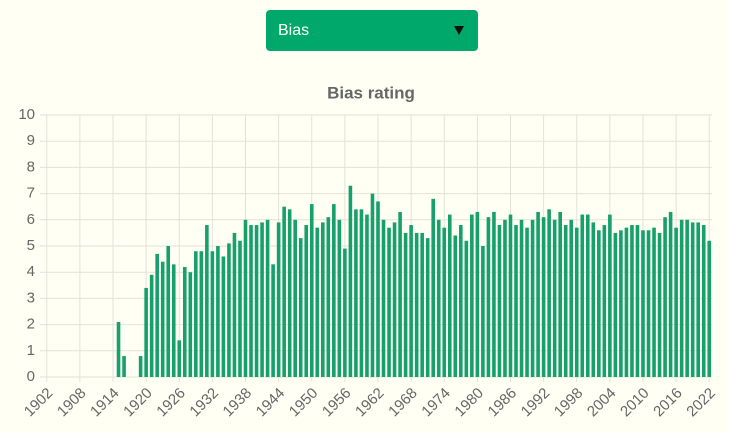 This screenshot has height=433, width=729. I want to click on x-tick-label: 1920, so click(138, 403).